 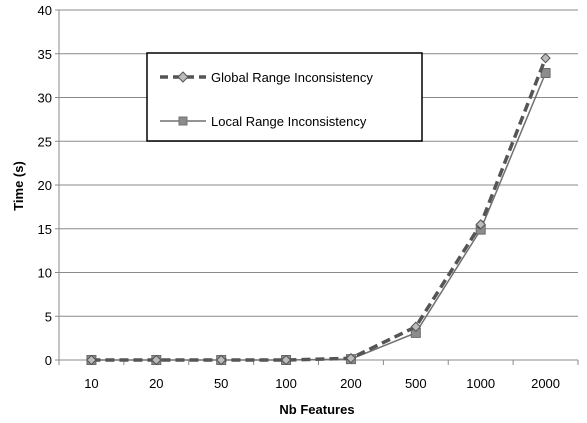 What do you see at coordinates (45, 141) in the screenshot?
I see `y-tick-label: 25` at bounding box center [45, 141].